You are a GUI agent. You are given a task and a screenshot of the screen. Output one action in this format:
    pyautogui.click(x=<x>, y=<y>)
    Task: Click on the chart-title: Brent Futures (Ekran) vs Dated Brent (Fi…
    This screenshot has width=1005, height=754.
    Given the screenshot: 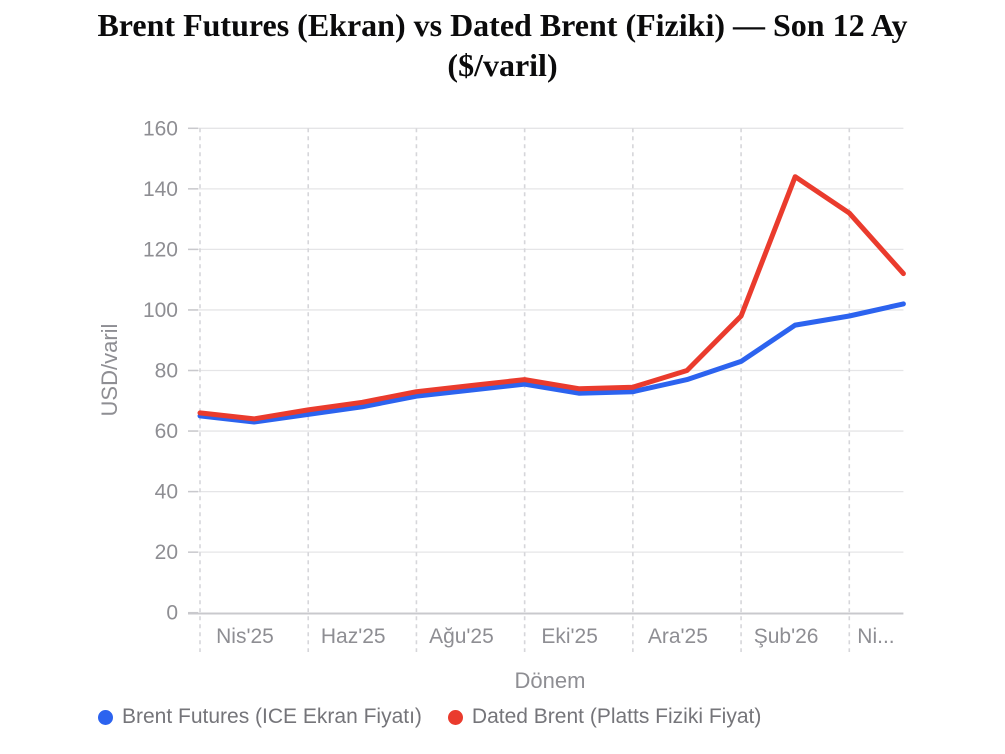 What is the action you would take?
    pyautogui.click(x=502, y=45)
    